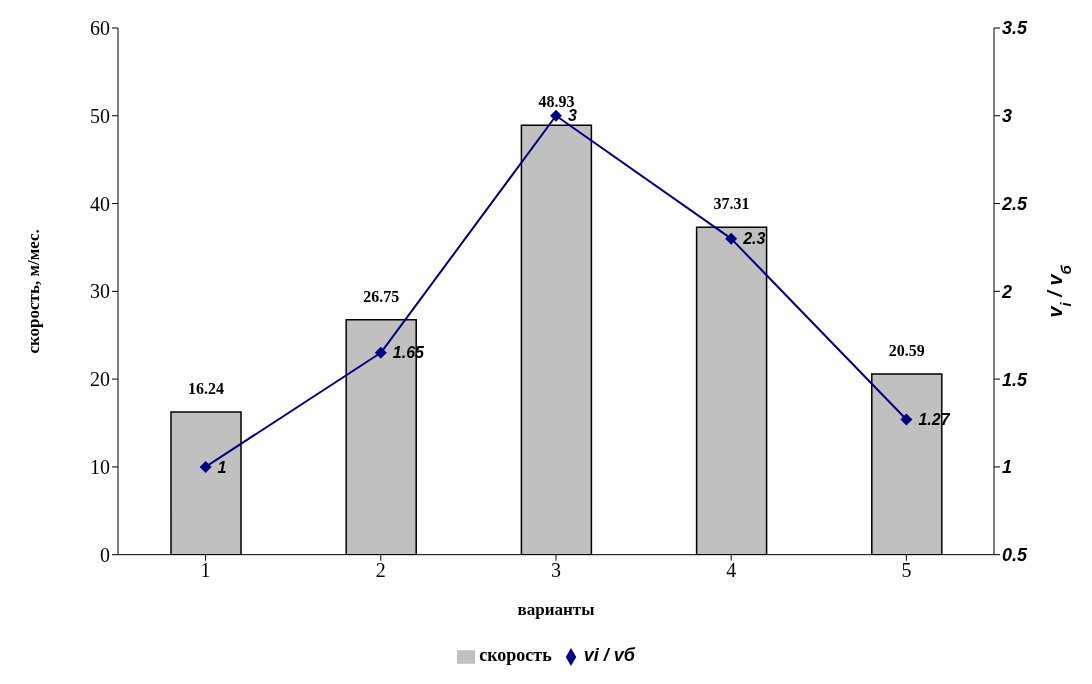 This screenshot has width=1092, height=684. Describe the element at coordinates (1007, 291) in the screenshot. I see `y2-tick-label: 2` at that location.